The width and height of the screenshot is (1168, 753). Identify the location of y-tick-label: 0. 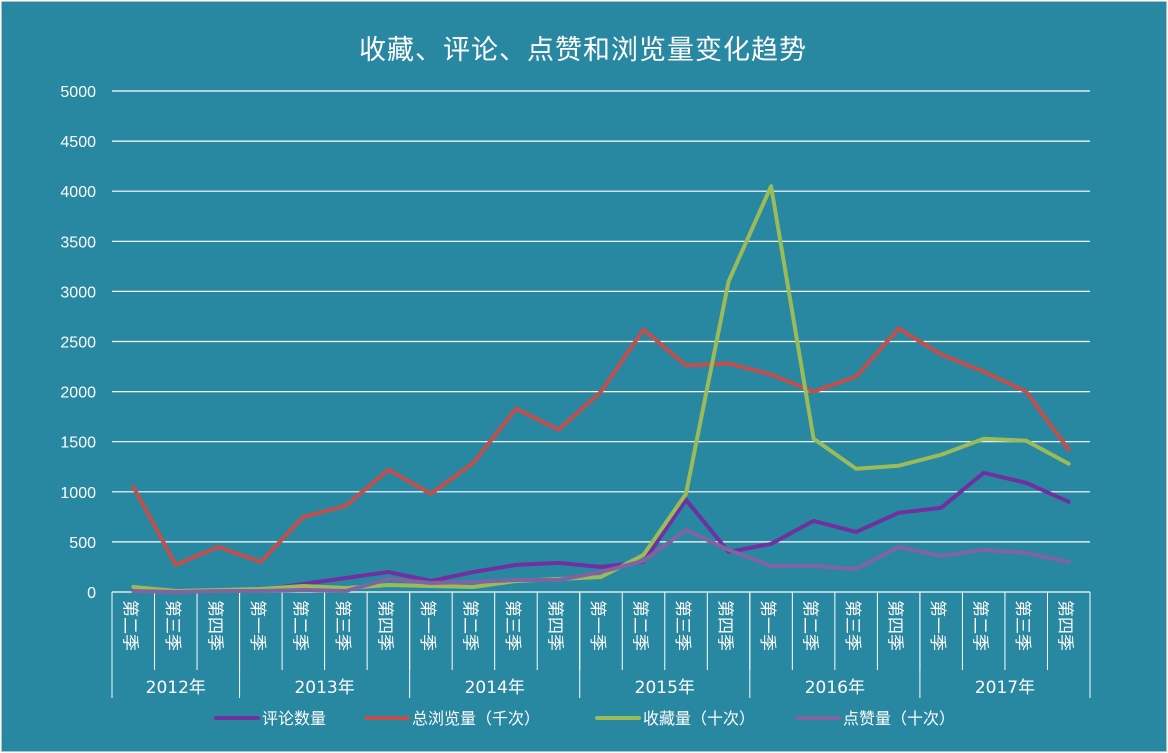
(91, 593).